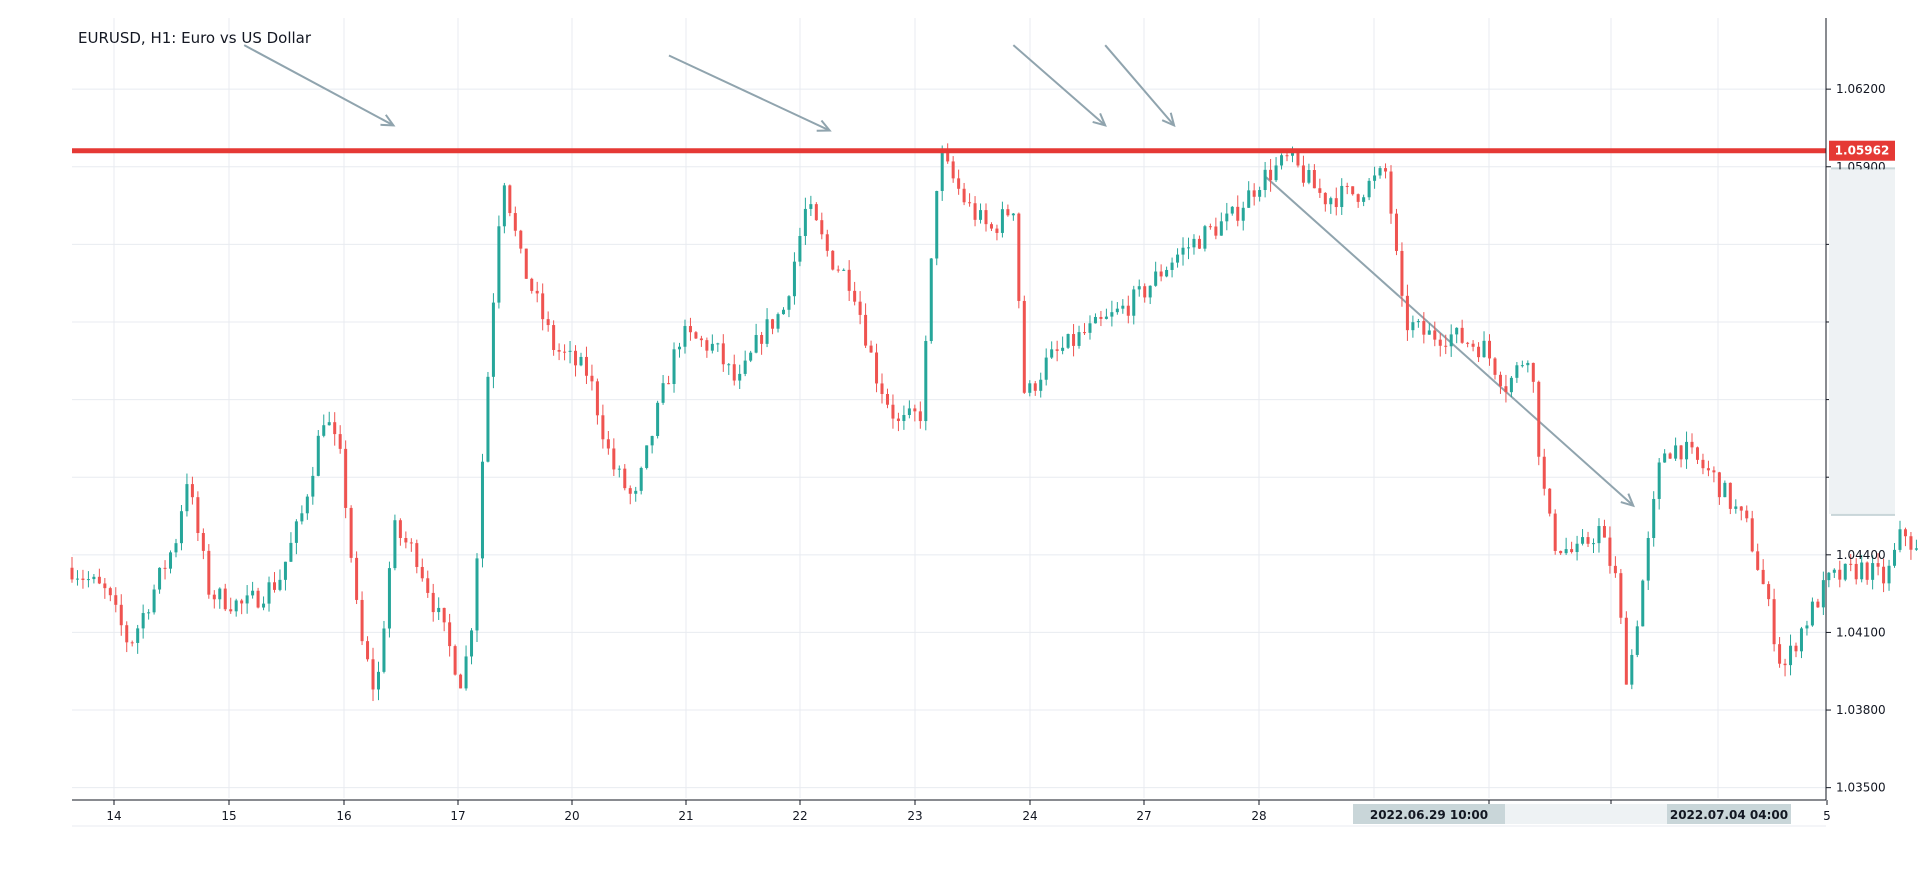 The image size is (1920, 883). I want to click on x-tick-label: 23, so click(914, 816).